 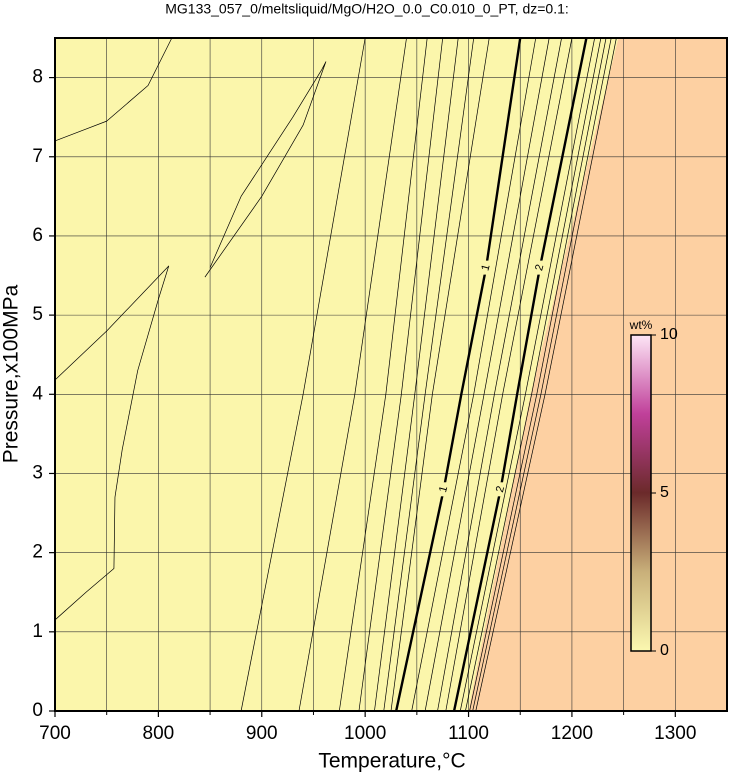 I want to click on colorbar-tick-label: 0, so click(x=664, y=650).